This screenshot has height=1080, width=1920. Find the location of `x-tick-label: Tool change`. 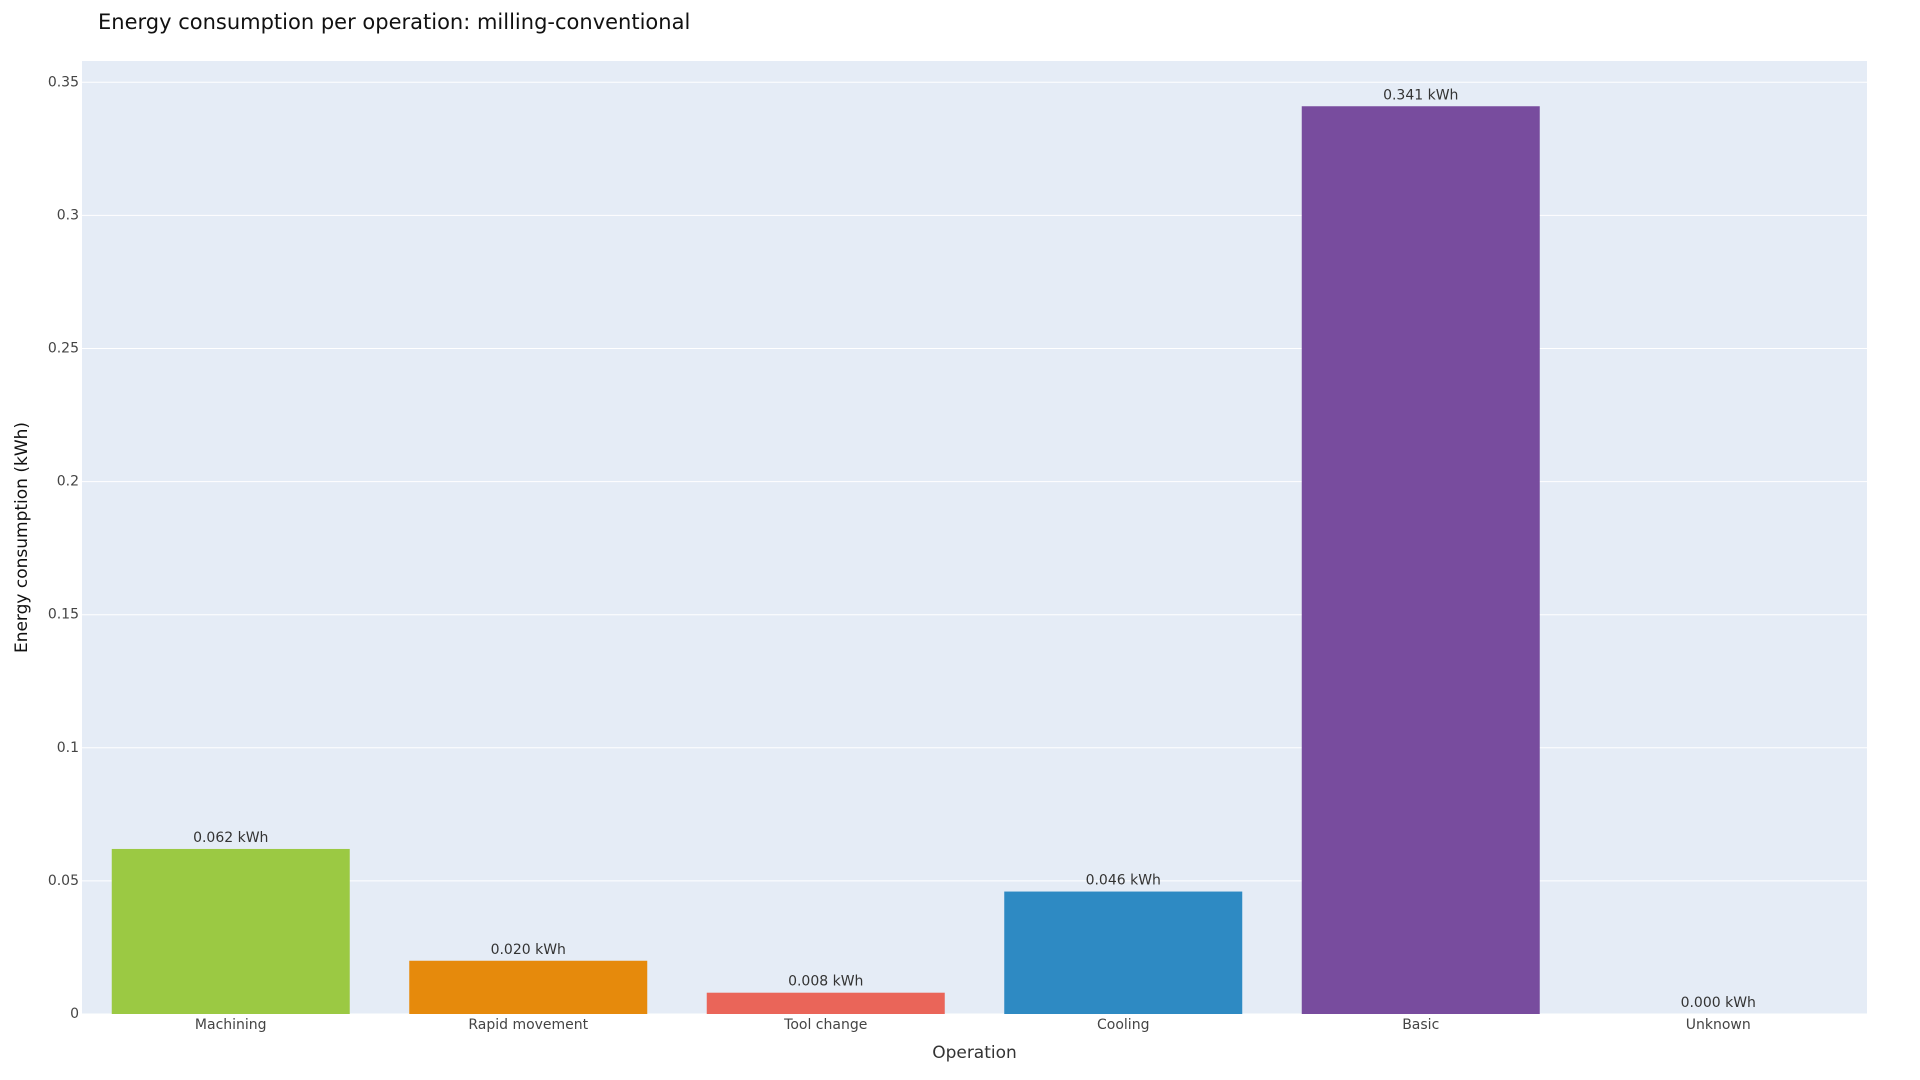

x-tick-label: Tool change is located at coordinates (825, 1025).